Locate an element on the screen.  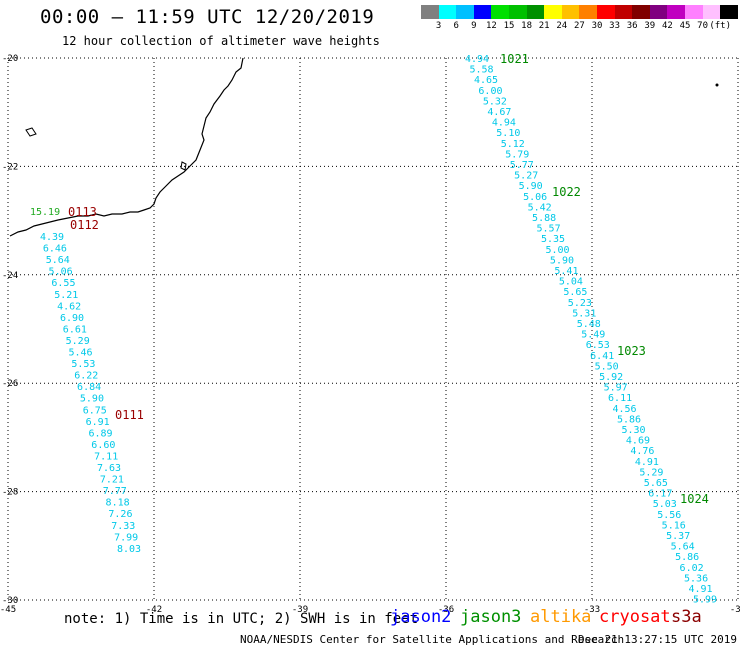
wave-height-label: 5.27 is located at coordinates (526, 176).